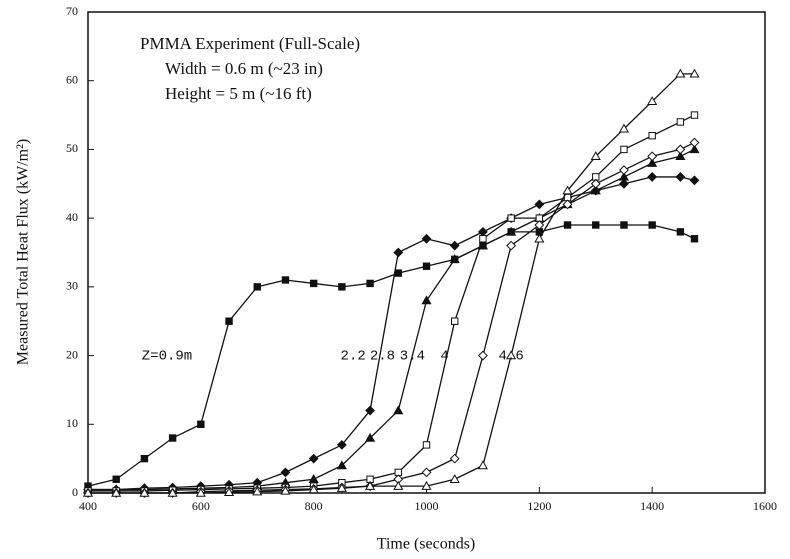 This screenshot has height=559, width=790. I want to click on annotation: Width = 0.6 m (~23 in), so click(244, 68).